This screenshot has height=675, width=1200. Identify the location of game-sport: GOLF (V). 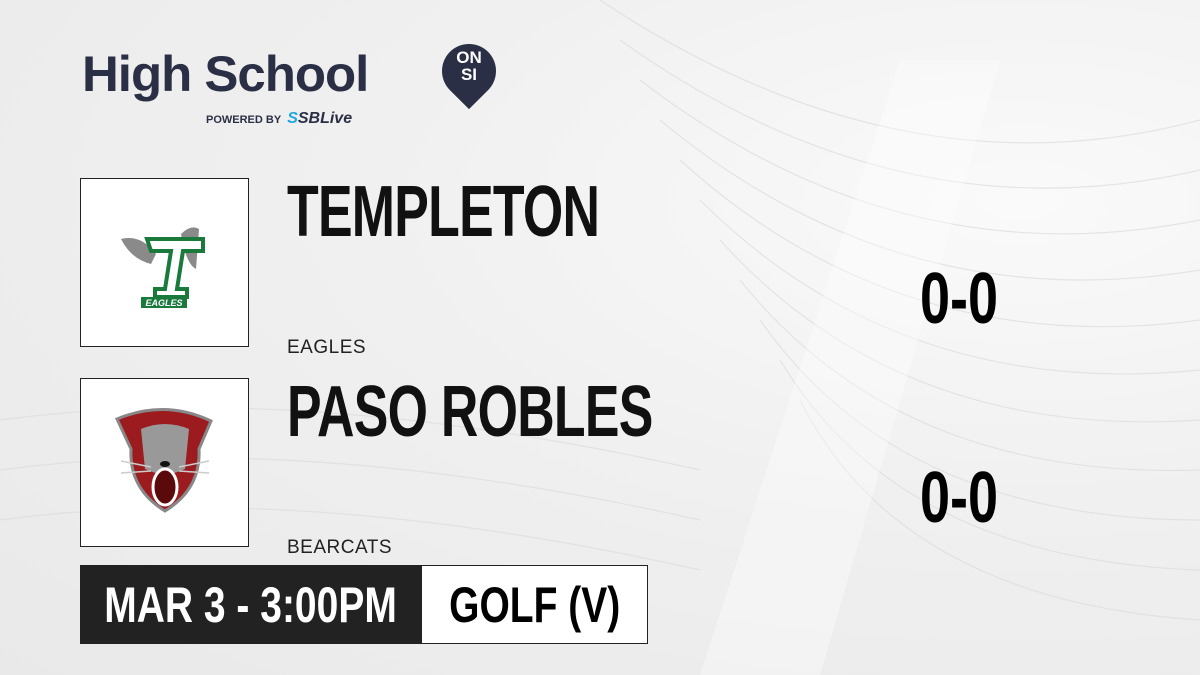
(534, 604).